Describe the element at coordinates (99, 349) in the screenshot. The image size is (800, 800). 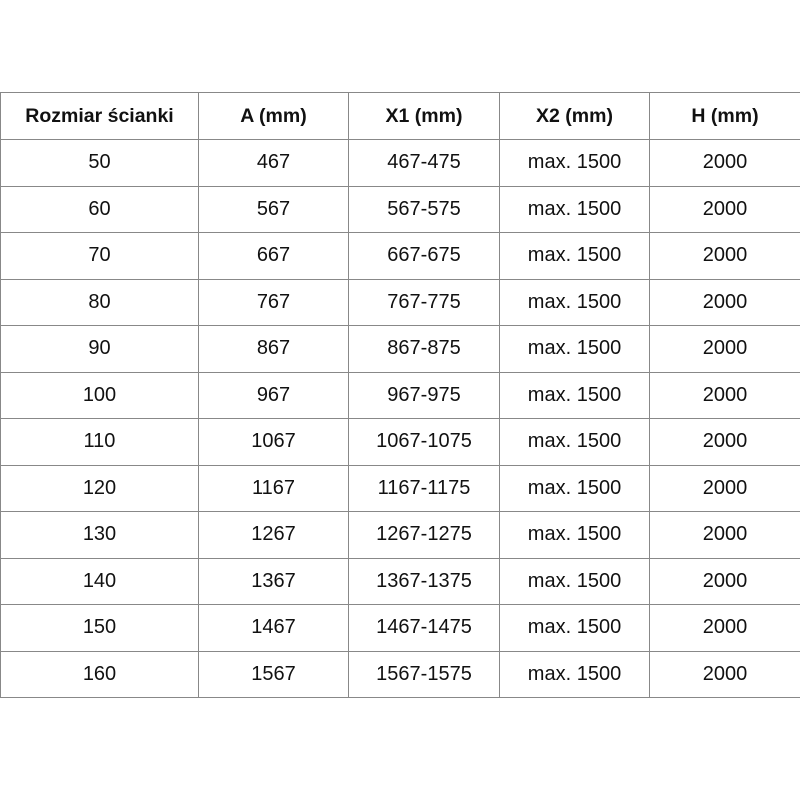
I see `table-cell: 90` at that location.